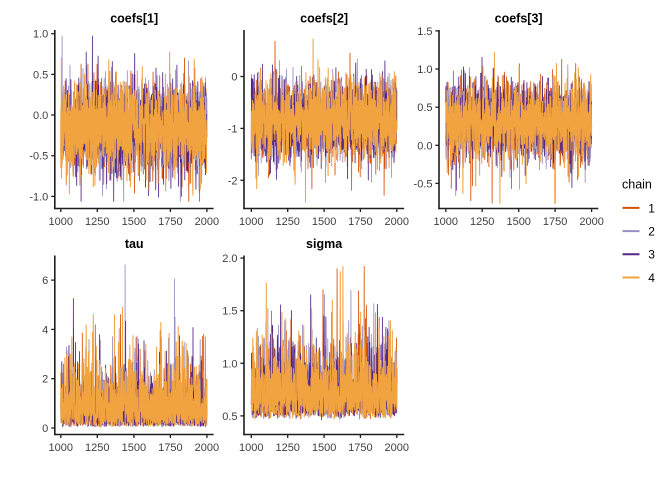  I want to click on svg-text: tau, so click(134, 244).